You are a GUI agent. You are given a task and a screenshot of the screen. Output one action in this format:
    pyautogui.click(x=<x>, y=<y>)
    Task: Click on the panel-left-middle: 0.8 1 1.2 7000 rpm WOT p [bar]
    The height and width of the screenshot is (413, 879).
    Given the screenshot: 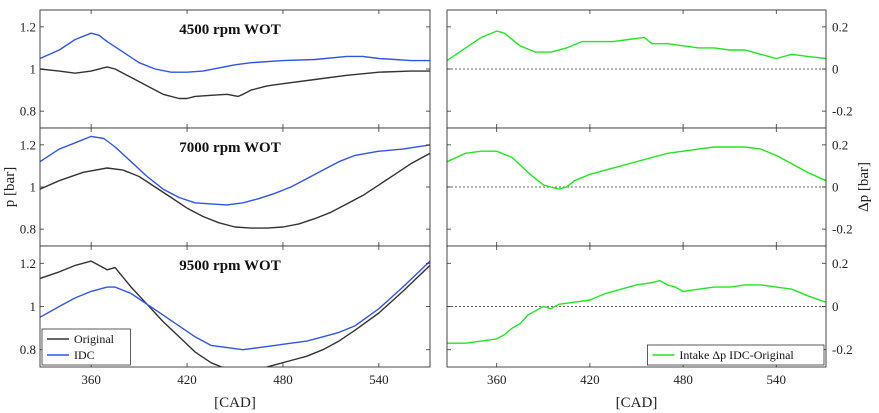 What is the action you would take?
    pyautogui.click(x=216, y=187)
    